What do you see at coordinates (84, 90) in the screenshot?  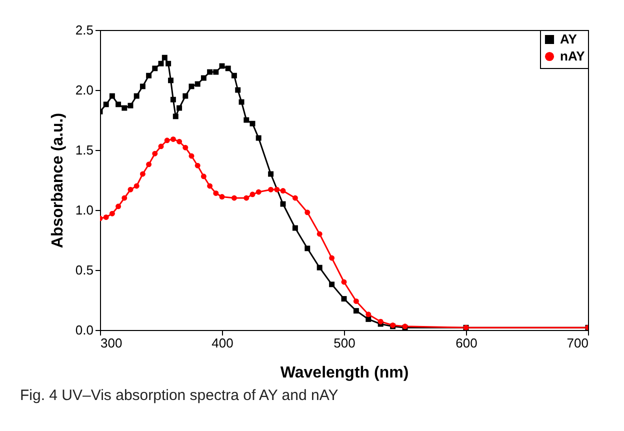 I see `y-tick-label: 2.0` at bounding box center [84, 90].